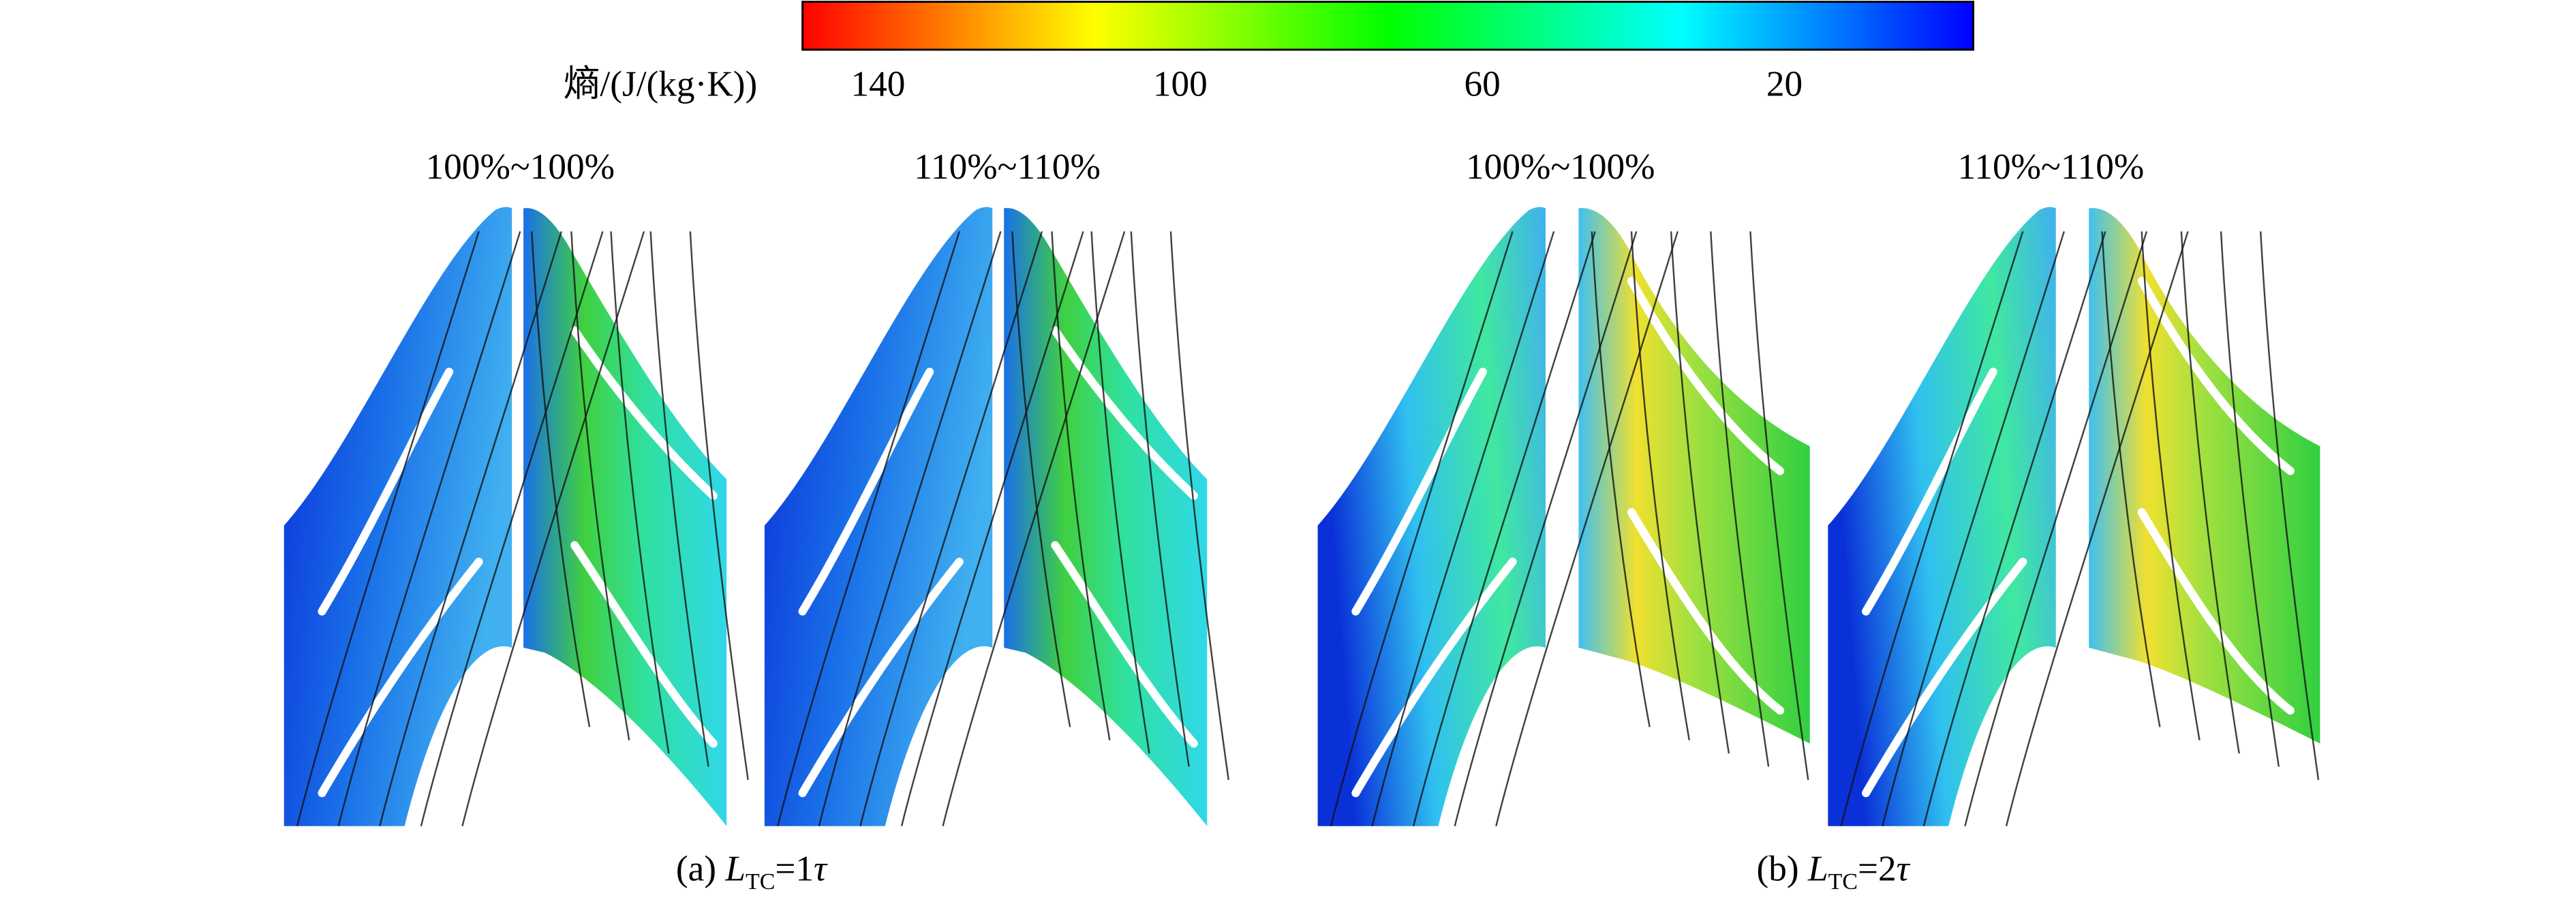 The image size is (2576, 904). What do you see at coordinates (1180, 84) in the screenshot?
I see `colorbar-tick-label: 100` at bounding box center [1180, 84].